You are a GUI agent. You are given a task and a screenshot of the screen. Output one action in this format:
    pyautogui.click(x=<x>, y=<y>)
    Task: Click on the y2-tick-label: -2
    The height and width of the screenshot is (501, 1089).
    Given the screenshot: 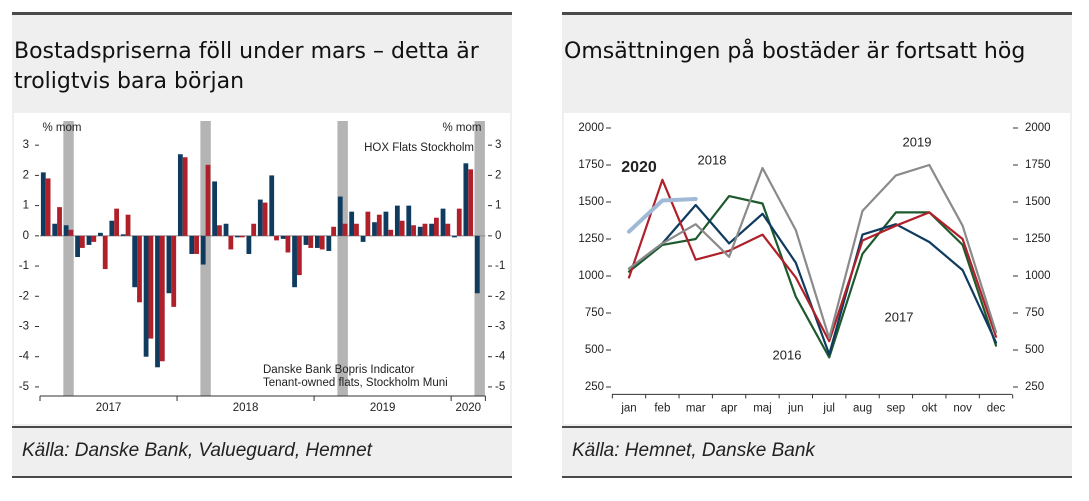 What is the action you would take?
    pyautogui.click(x=500, y=296)
    